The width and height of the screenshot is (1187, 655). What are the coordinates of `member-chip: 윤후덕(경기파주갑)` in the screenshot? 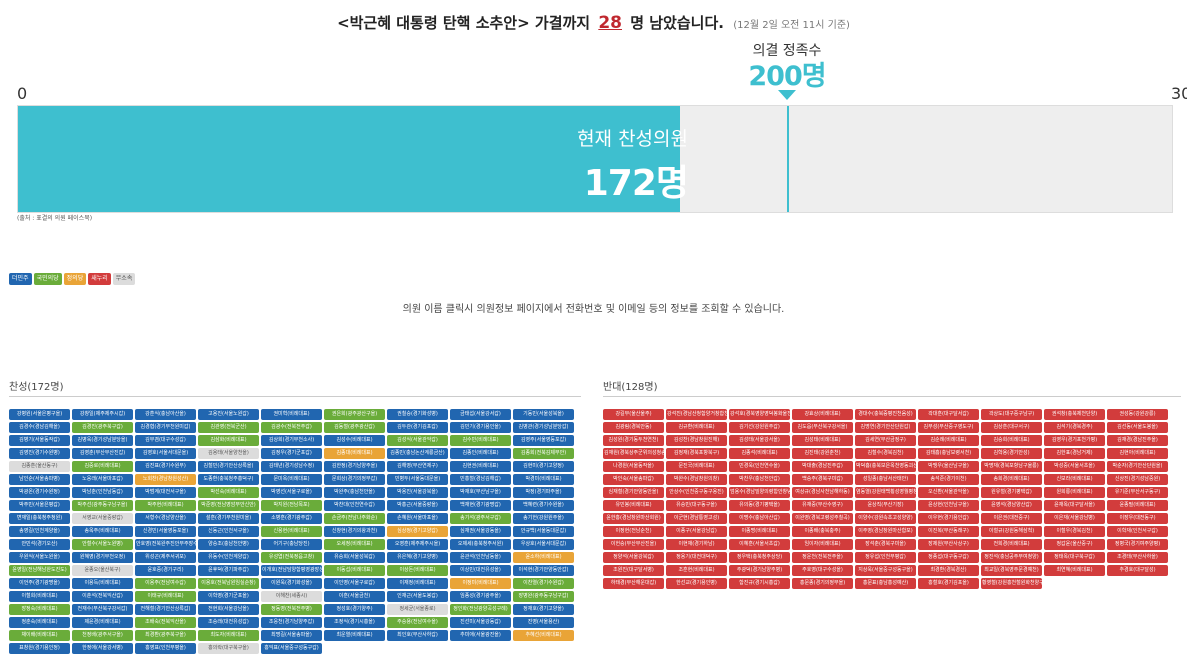 It's located at (228, 570).